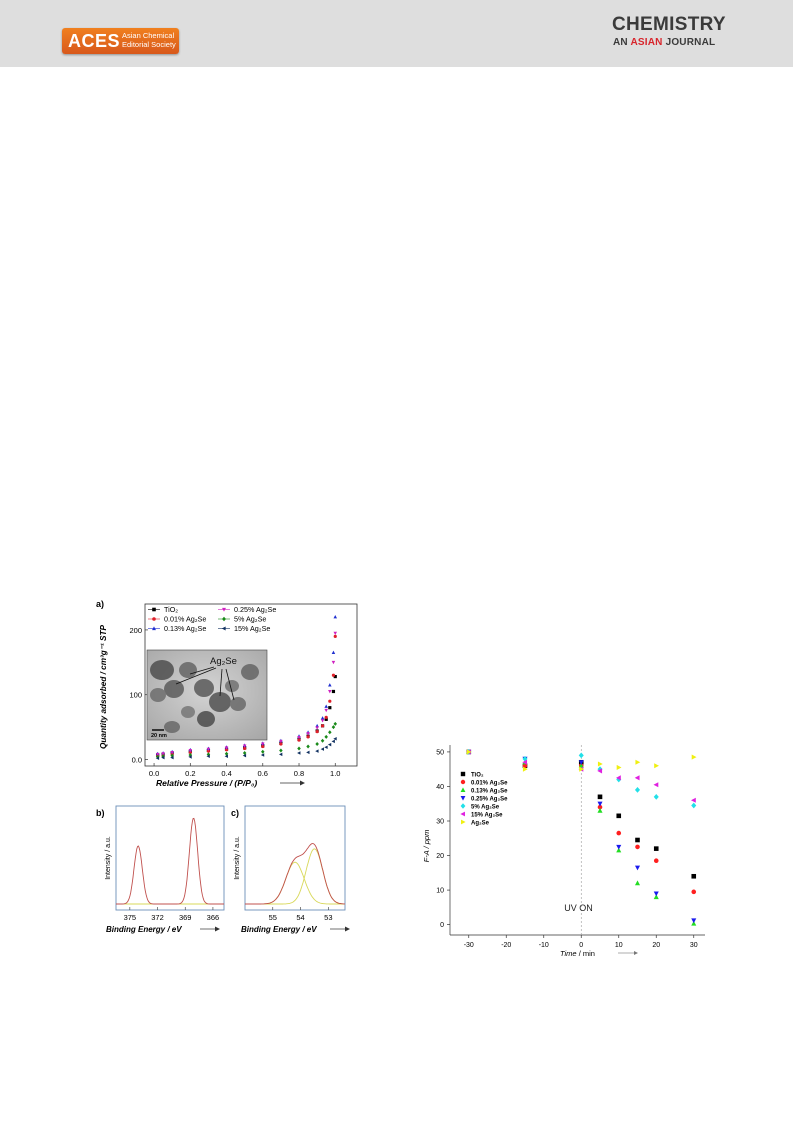  I want to click on fa-y-tick-label: 10, so click(440, 891).